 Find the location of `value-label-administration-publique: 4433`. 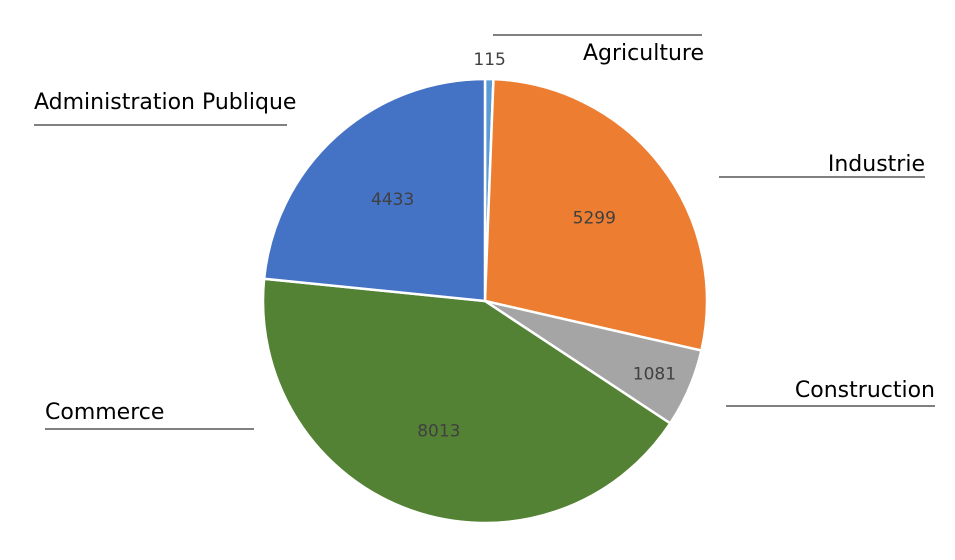

value-label-administration-publique: 4433 is located at coordinates (392, 200).